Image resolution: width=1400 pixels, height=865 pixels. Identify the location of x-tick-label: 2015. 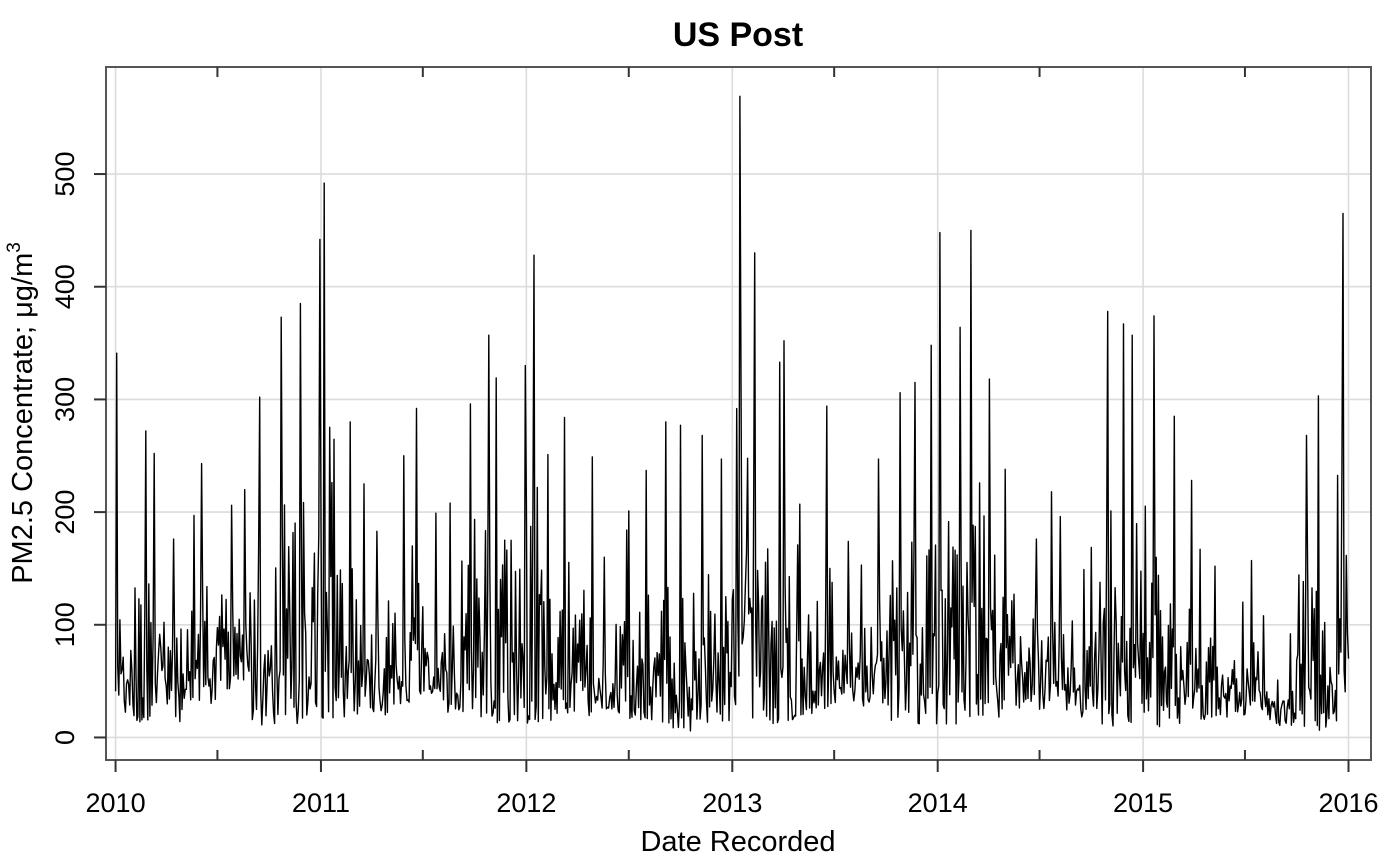
(1143, 803).